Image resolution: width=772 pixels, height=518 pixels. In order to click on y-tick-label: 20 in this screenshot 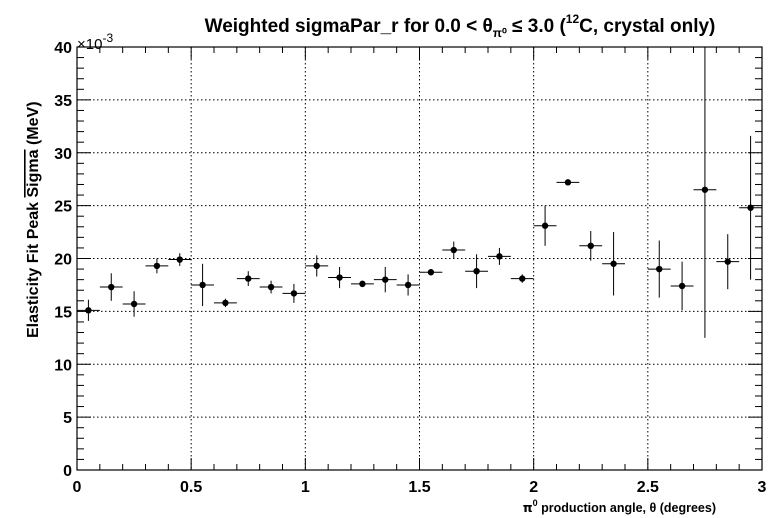, I will do `click(63, 260)`.